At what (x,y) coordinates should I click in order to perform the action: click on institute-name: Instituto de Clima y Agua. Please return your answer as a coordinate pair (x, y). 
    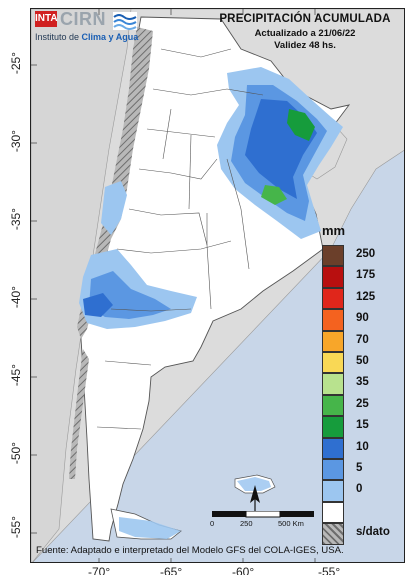
    Looking at the image, I should click on (86, 37).